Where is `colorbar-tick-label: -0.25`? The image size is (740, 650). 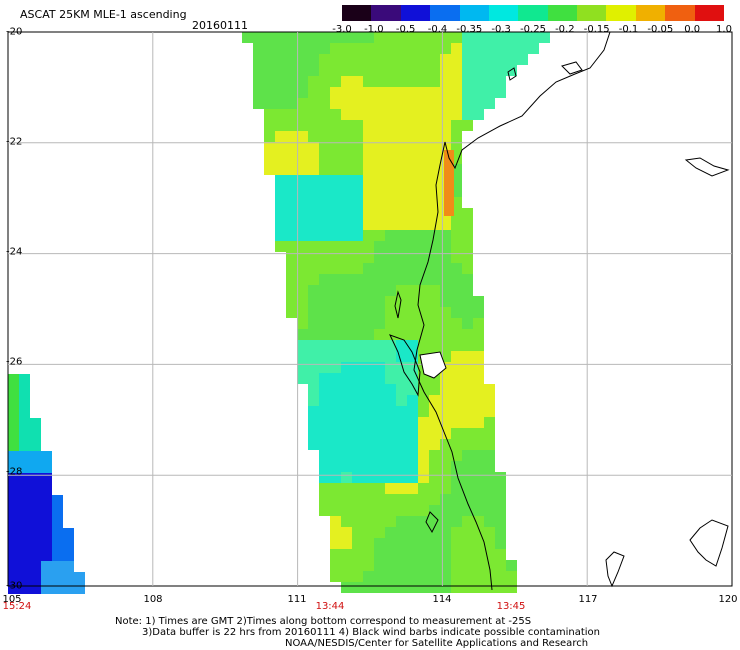 colorbar-tick-label: -0.25 is located at coordinates (533, 29).